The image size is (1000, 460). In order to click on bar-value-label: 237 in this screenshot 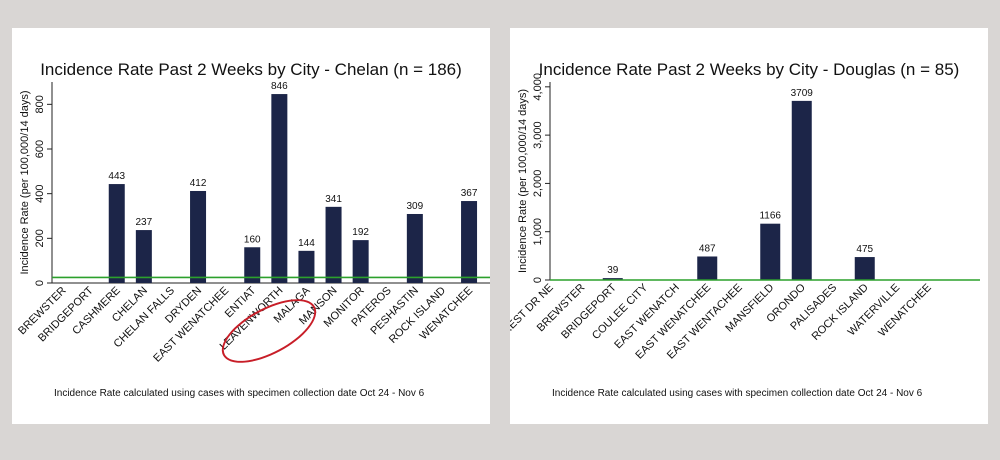, I will do `click(144, 222)`.